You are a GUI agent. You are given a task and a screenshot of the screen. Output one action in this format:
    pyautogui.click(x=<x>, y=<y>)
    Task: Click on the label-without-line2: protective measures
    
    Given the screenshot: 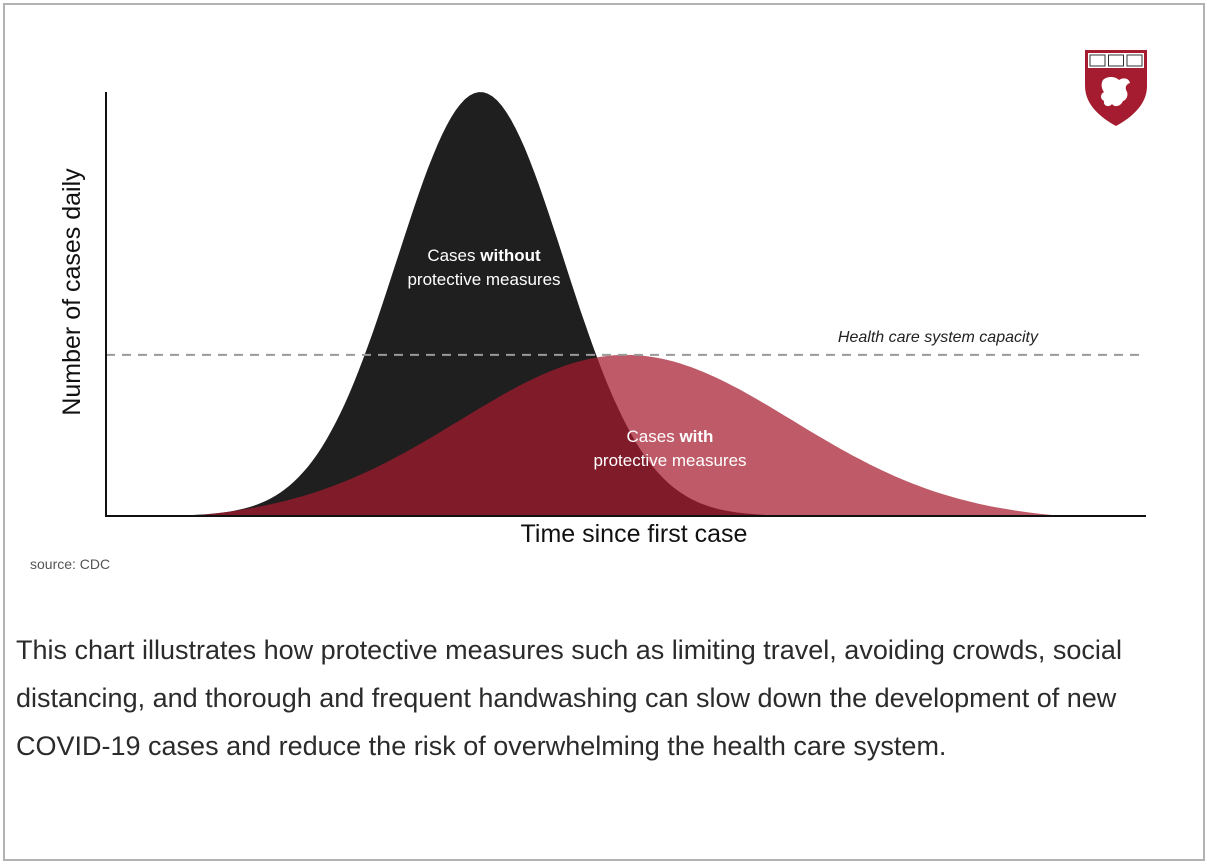 What is the action you would take?
    pyautogui.click(x=483, y=279)
    